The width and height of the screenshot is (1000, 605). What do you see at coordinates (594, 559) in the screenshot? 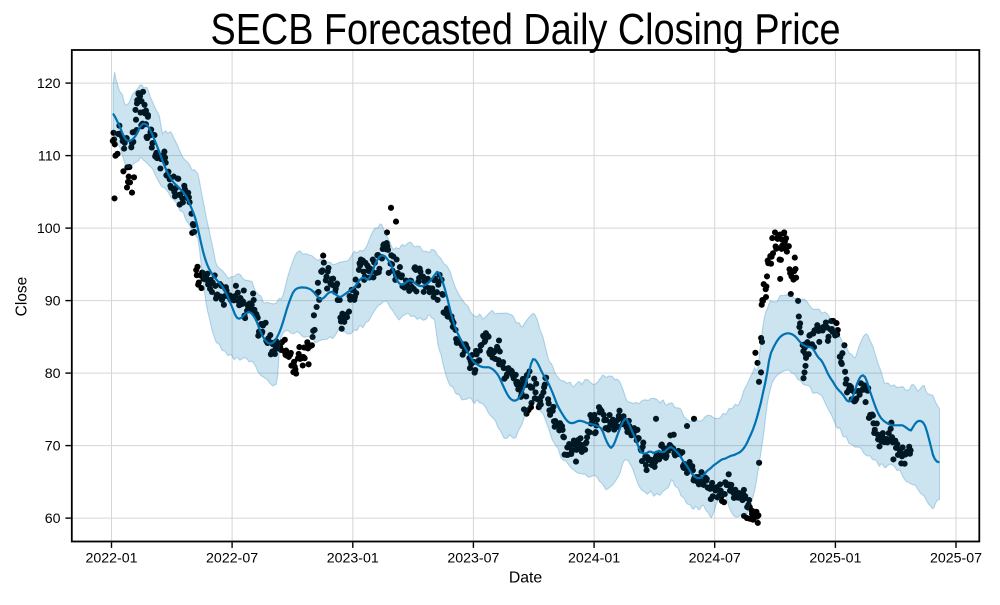
I see `svg-text: 2024-01` at bounding box center [594, 559].